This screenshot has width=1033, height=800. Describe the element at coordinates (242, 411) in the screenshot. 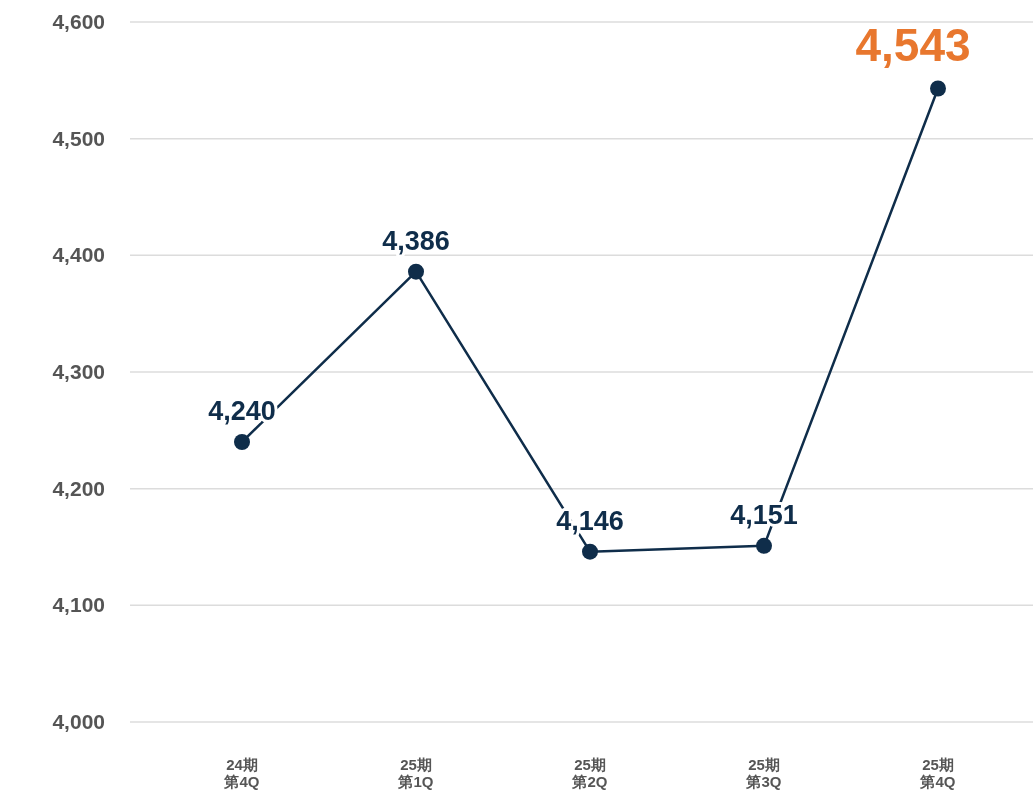

I see `data-label: 4,240` at that location.